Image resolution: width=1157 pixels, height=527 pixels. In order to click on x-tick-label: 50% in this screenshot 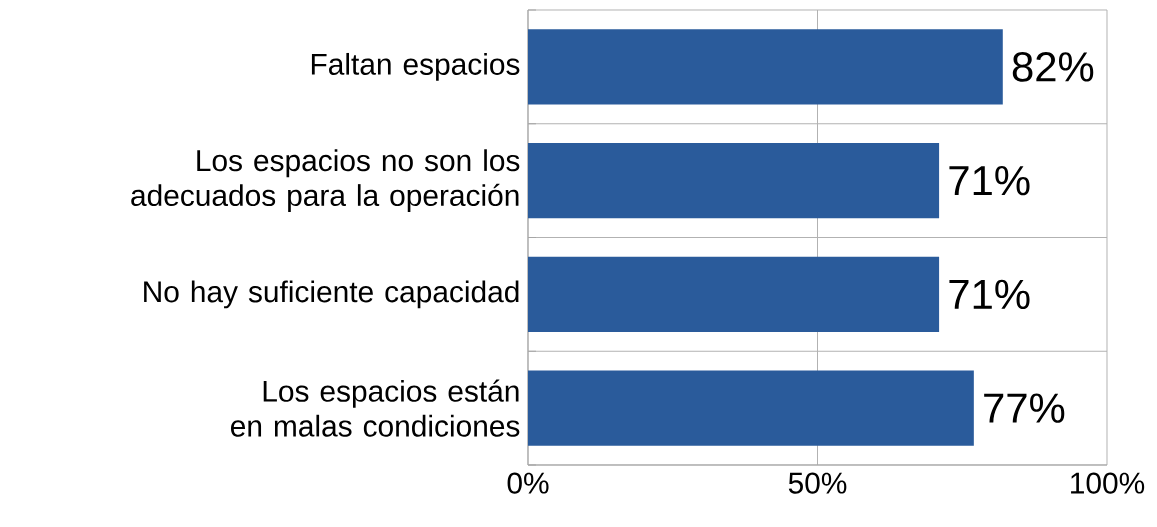, I will do `click(817, 483)`.